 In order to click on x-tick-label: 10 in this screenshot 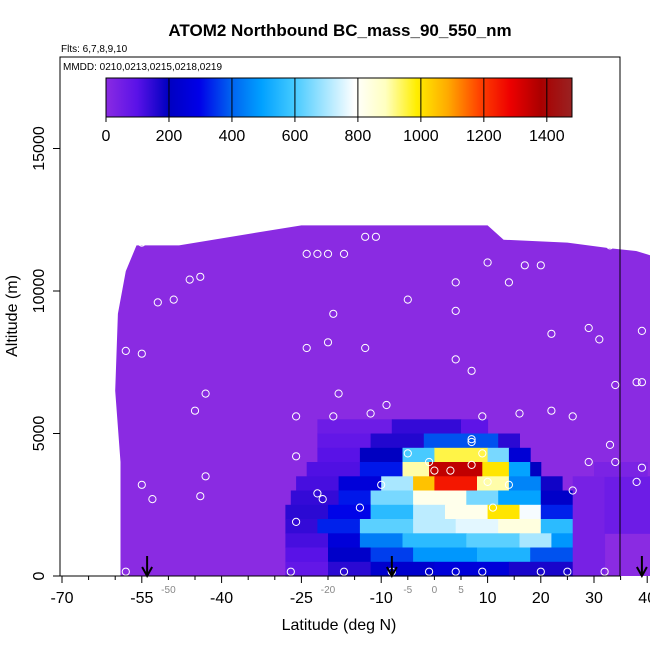, I will do `click(488, 598)`.